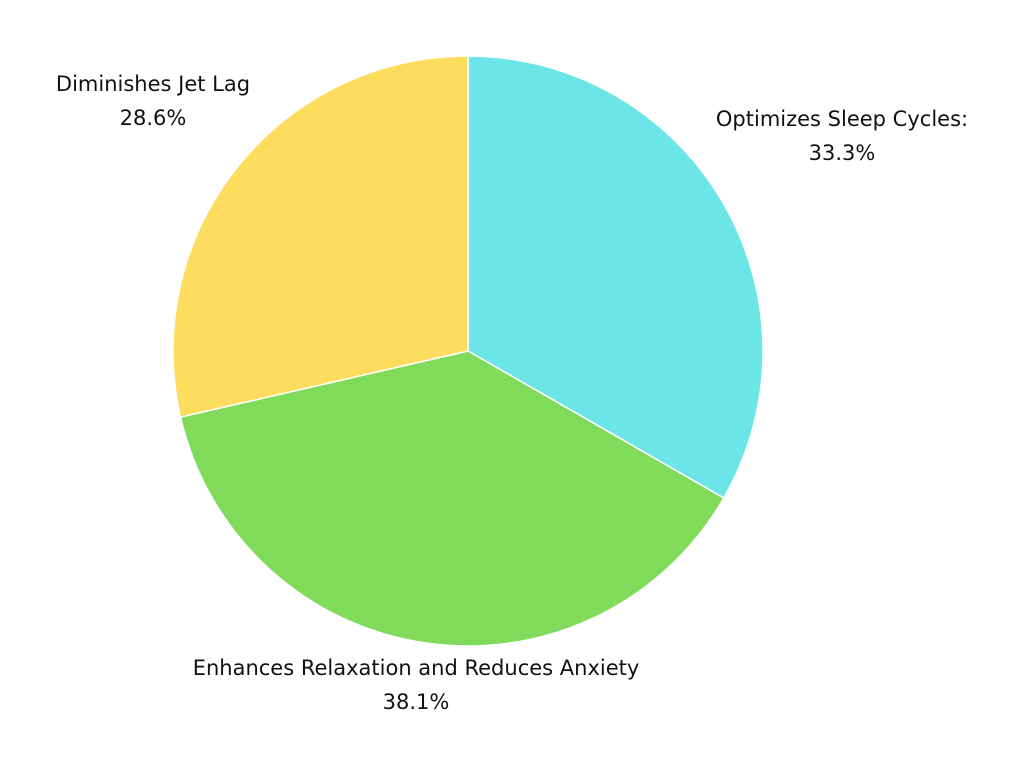  What do you see at coordinates (416, 668) in the screenshot?
I see `slice-label-text: Enhances Relaxation and Reduces Anxiety` at bounding box center [416, 668].